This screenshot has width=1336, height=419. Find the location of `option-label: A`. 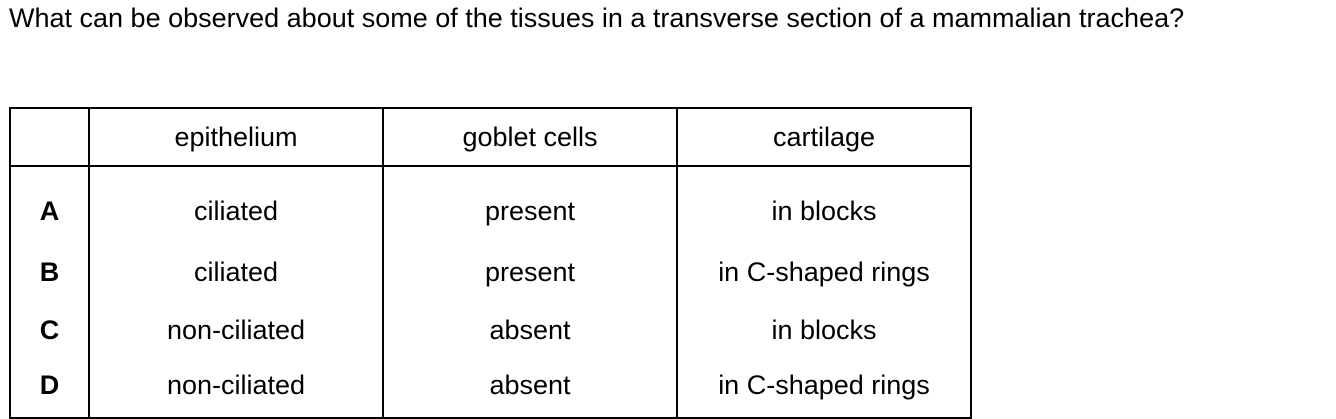

option-label: A is located at coordinates (49, 204).